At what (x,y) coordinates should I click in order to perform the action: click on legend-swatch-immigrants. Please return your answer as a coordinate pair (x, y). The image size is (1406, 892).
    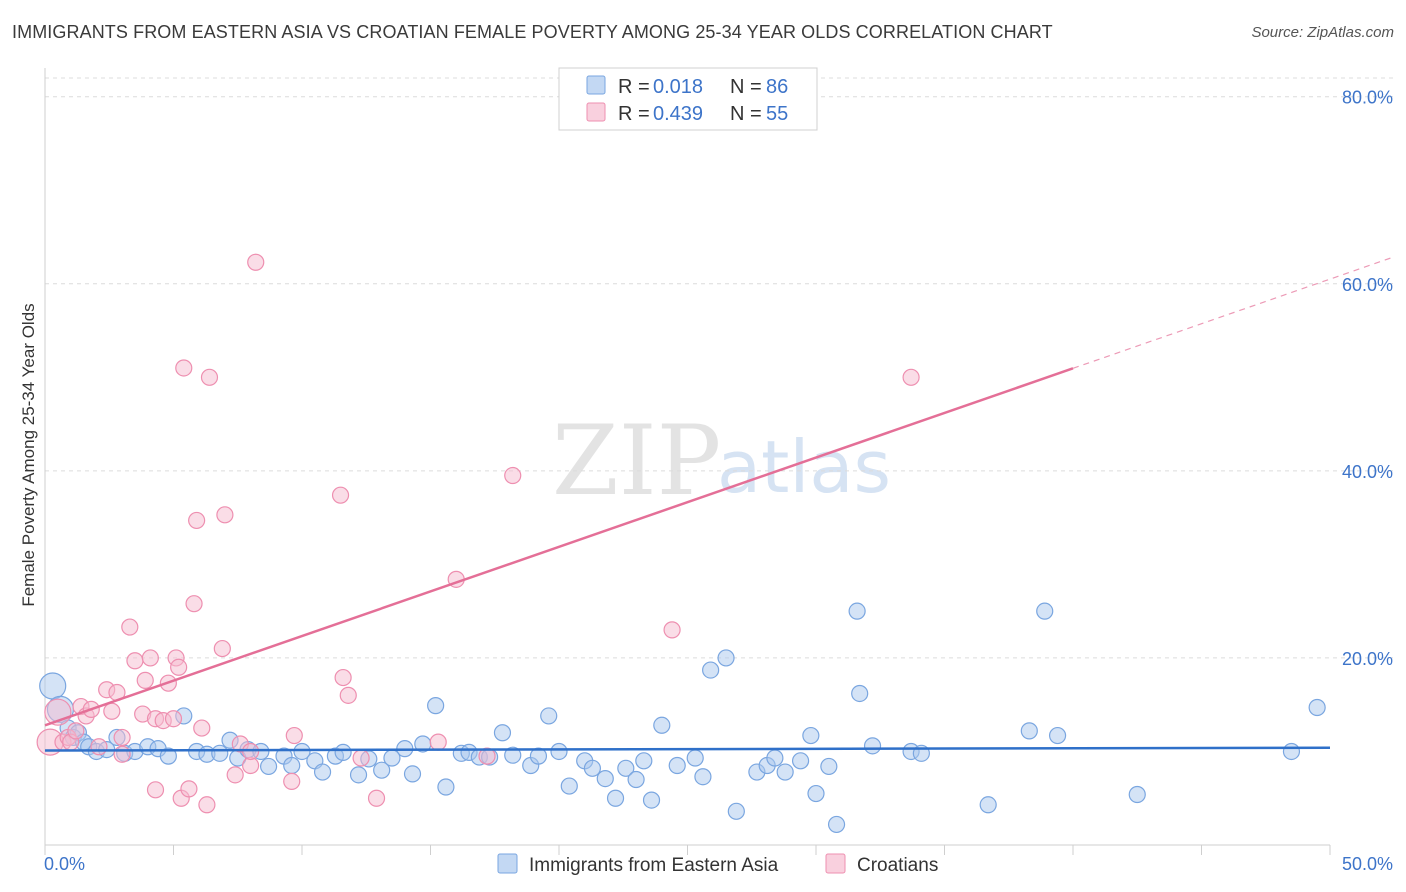
    Looking at the image, I should click on (596, 85).